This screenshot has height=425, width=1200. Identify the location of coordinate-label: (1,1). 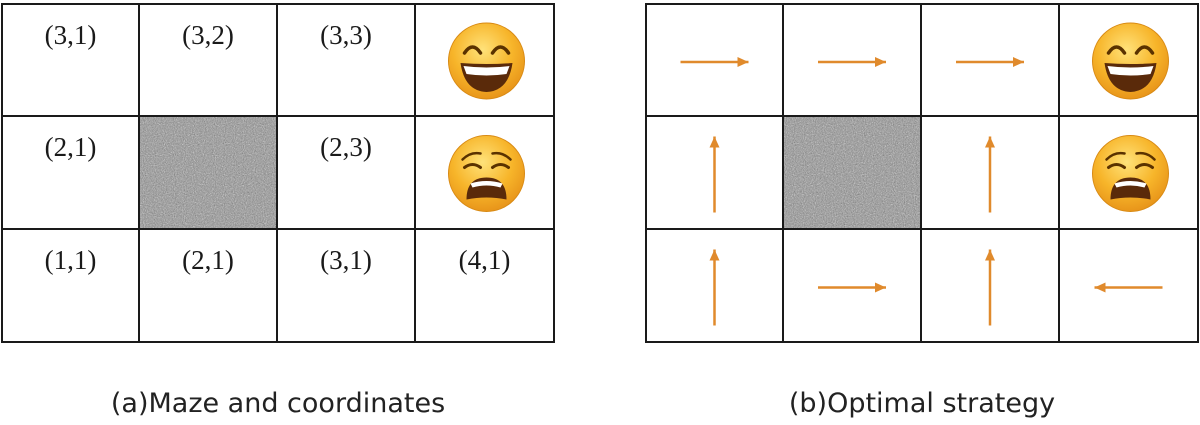
(71, 260).